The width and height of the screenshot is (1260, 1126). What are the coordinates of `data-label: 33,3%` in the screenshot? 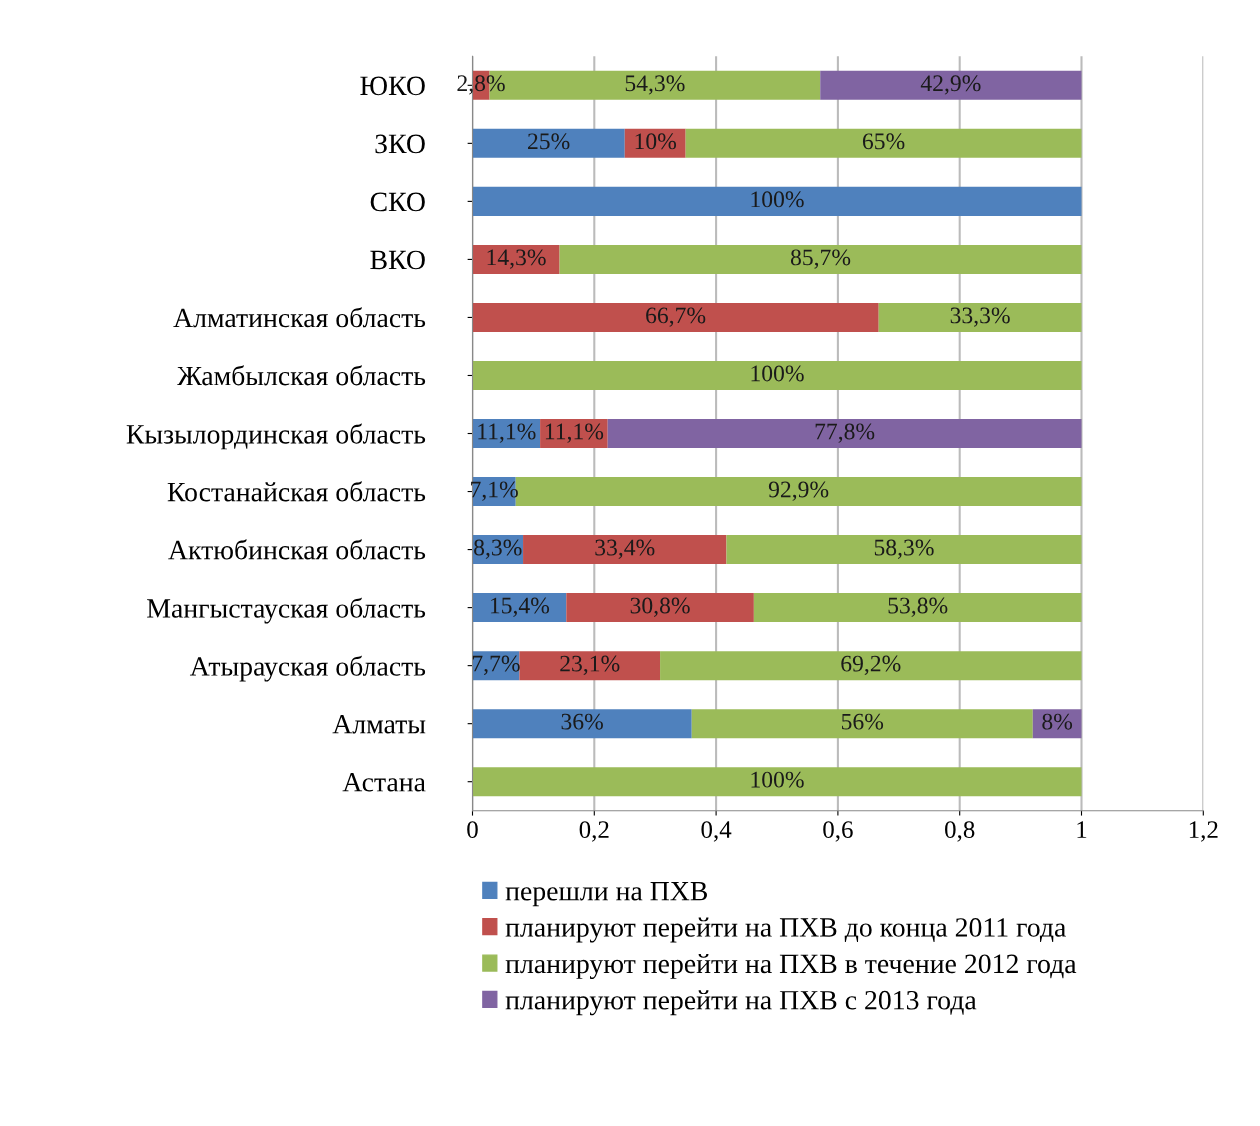 It's located at (980, 317).